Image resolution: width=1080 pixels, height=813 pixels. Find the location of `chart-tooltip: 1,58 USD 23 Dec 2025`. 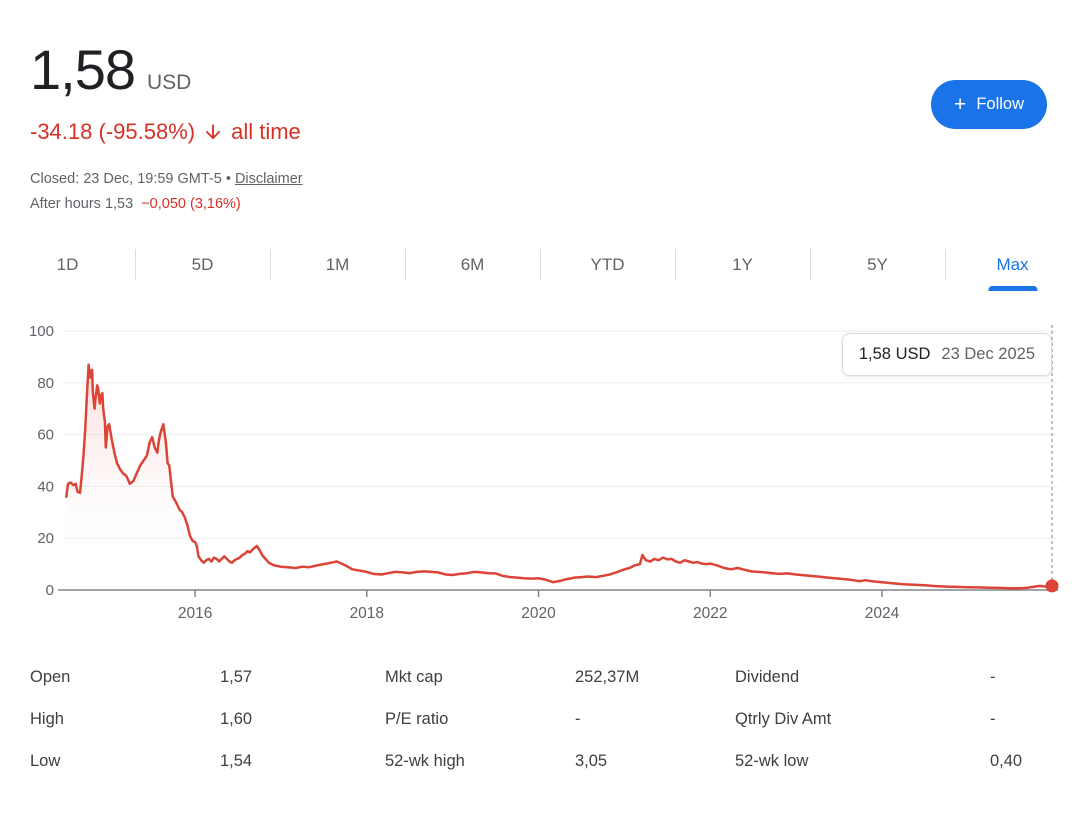

chart-tooltip: 1,58 USD 23 Dec 2025 is located at coordinates (946, 354).